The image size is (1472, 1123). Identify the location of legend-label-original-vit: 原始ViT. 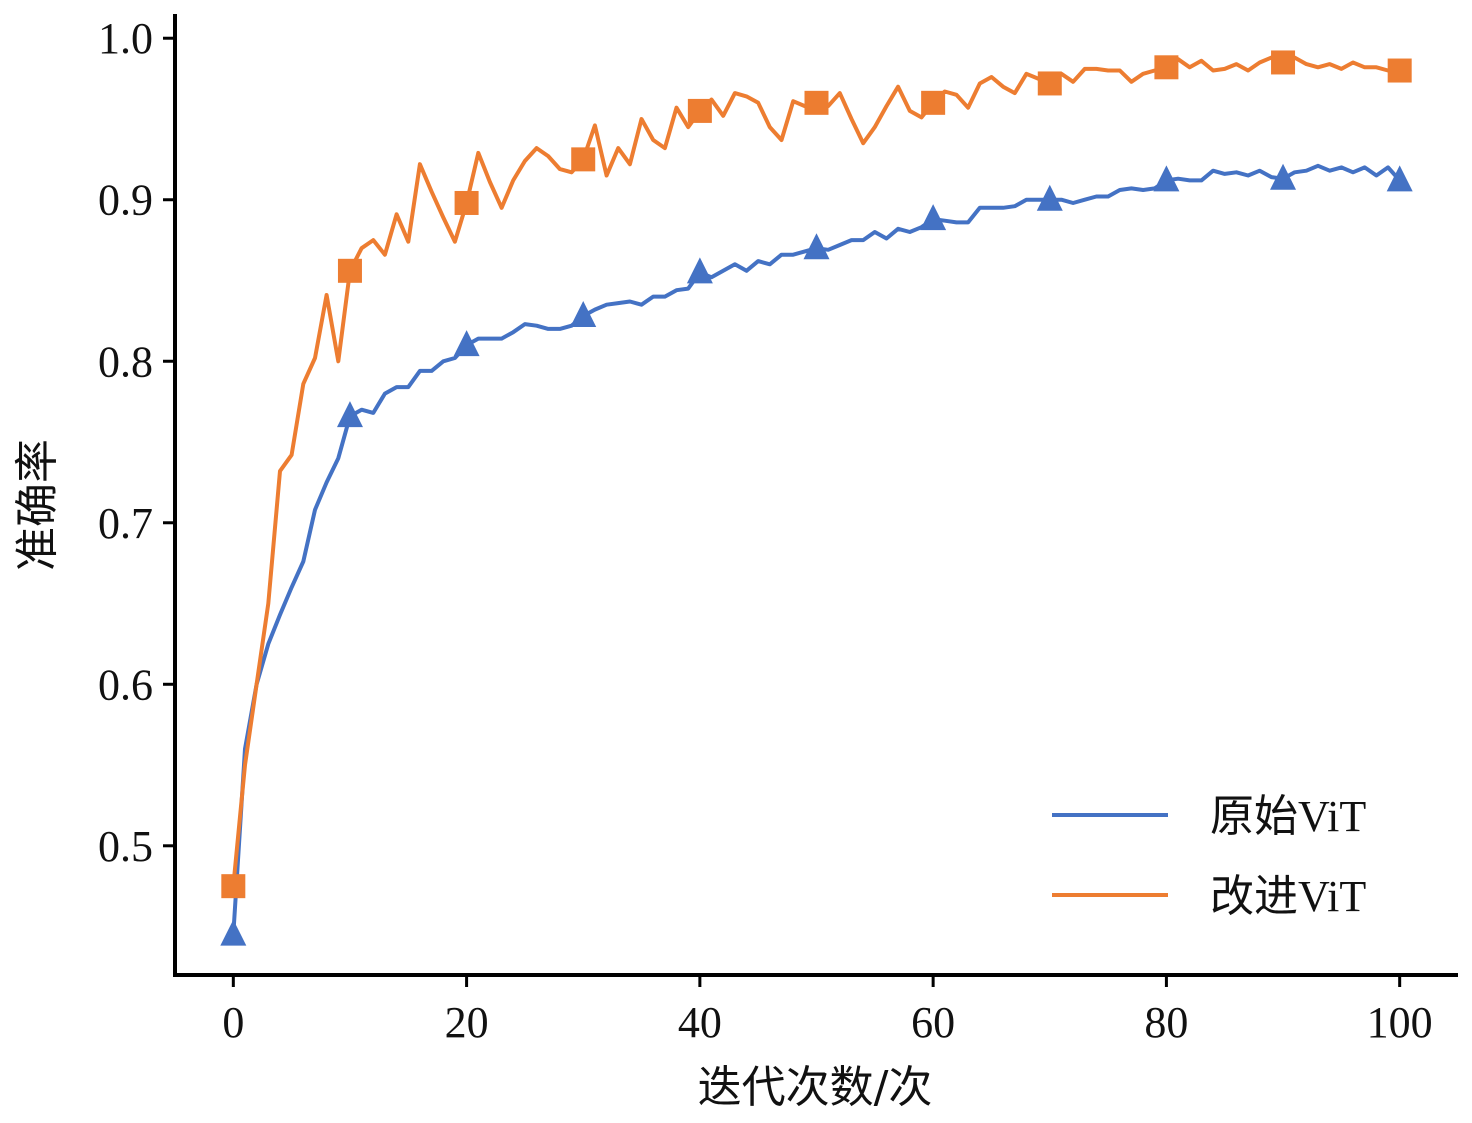
(1288, 816).